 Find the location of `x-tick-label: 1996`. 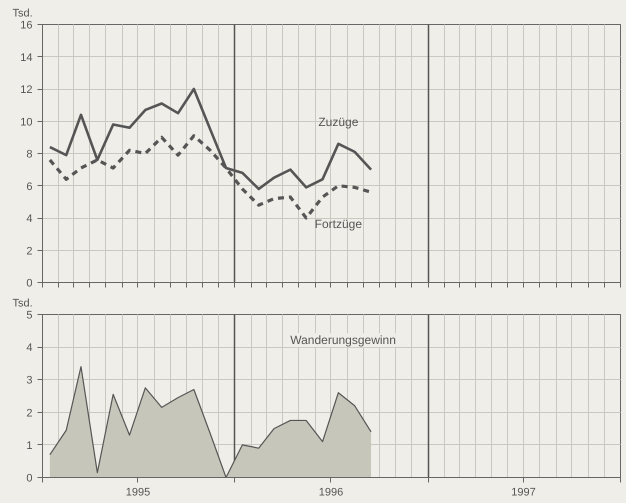

x-tick-label: 1996 is located at coordinates (331, 492).